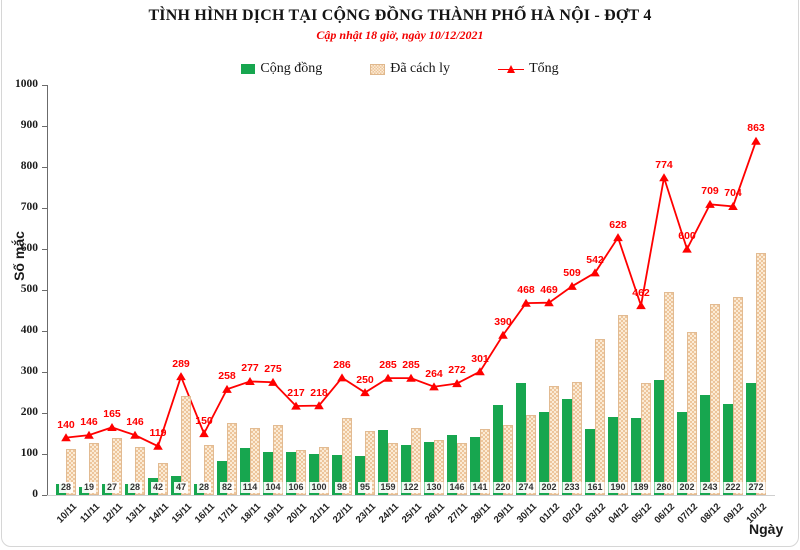 This screenshot has height=550, width=800. I want to click on cong-dong-value-label: 161, so click(595, 487).